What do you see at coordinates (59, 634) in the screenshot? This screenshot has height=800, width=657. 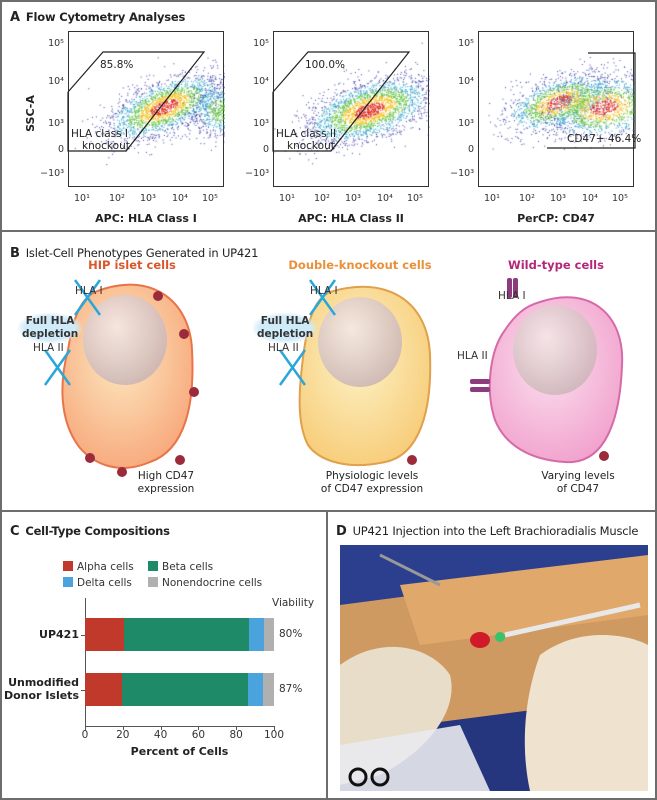 I see `category-label: UP421` at bounding box center [59, 634].